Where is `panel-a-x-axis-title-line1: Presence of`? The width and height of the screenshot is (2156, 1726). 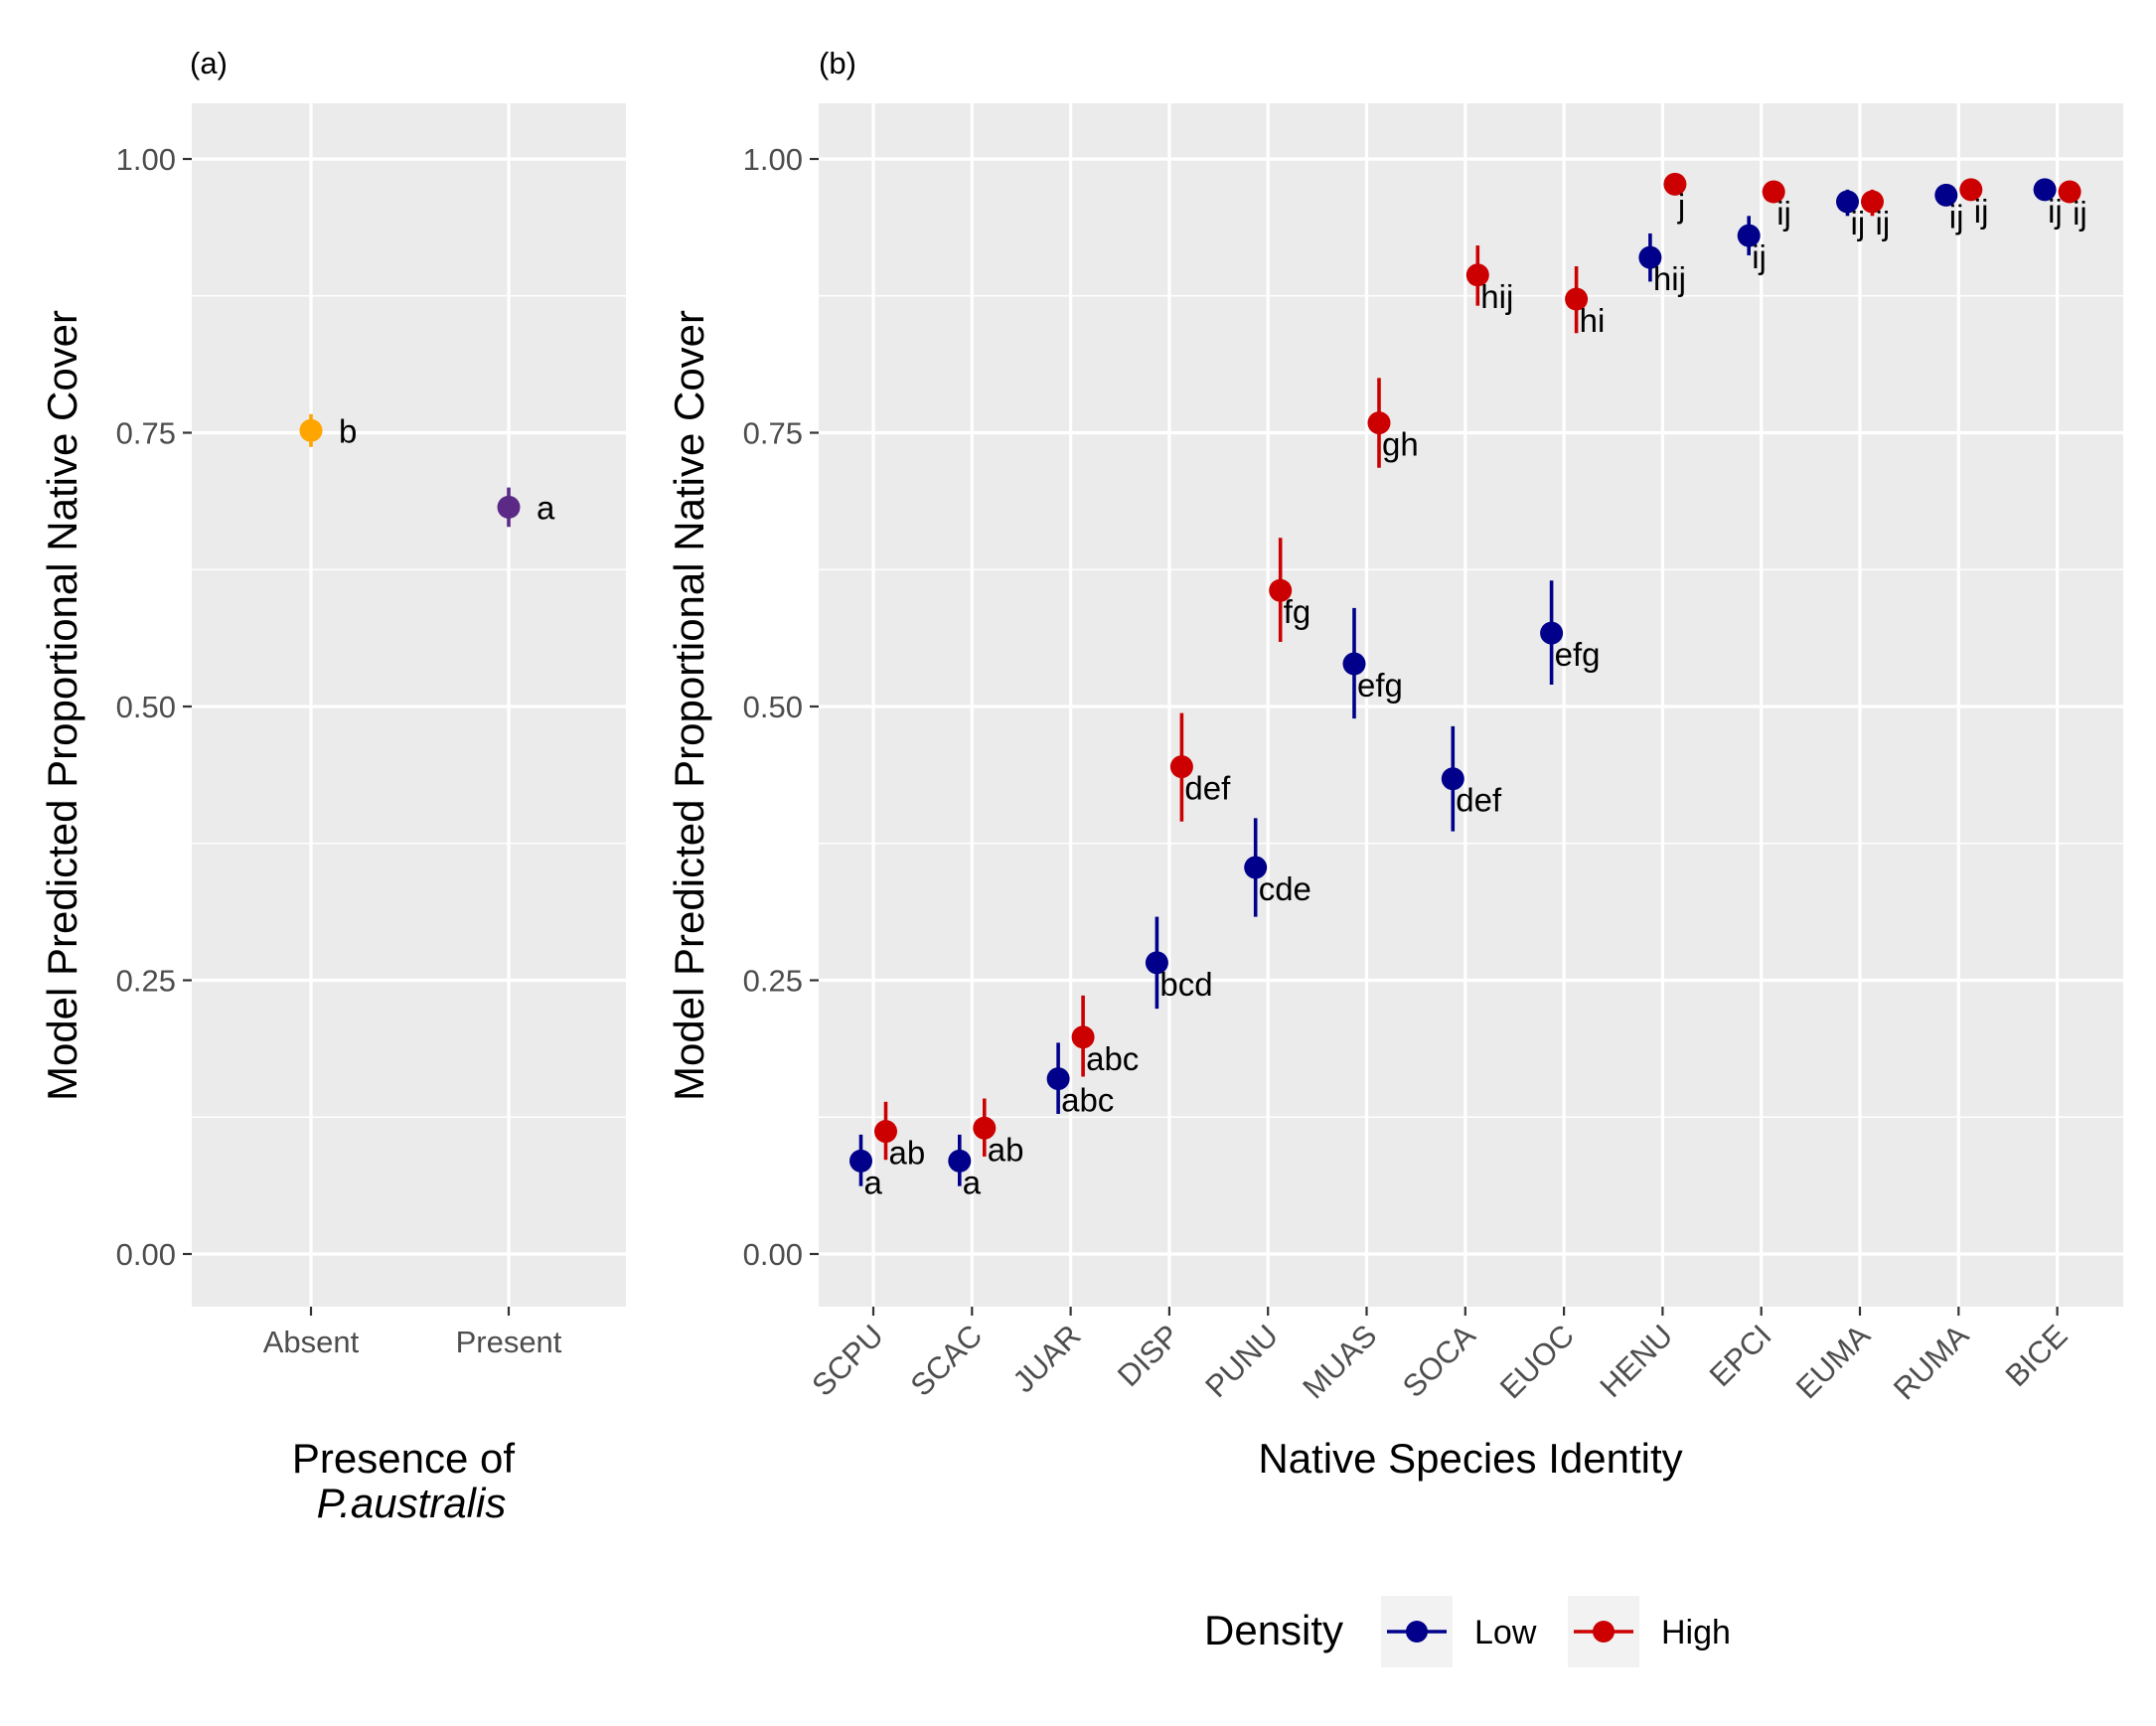 panel-a-x-axis-title-line1: Presence of is located at coordinates (404, 1458).